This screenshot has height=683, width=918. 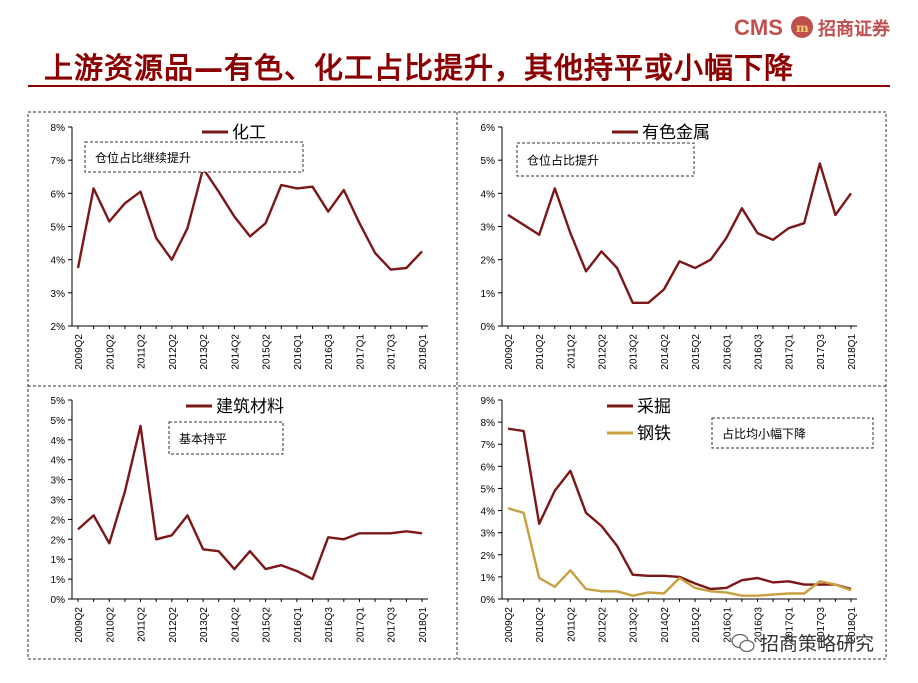 I want to click on brand-logo-en: CMS, so click(x=758, y=27).